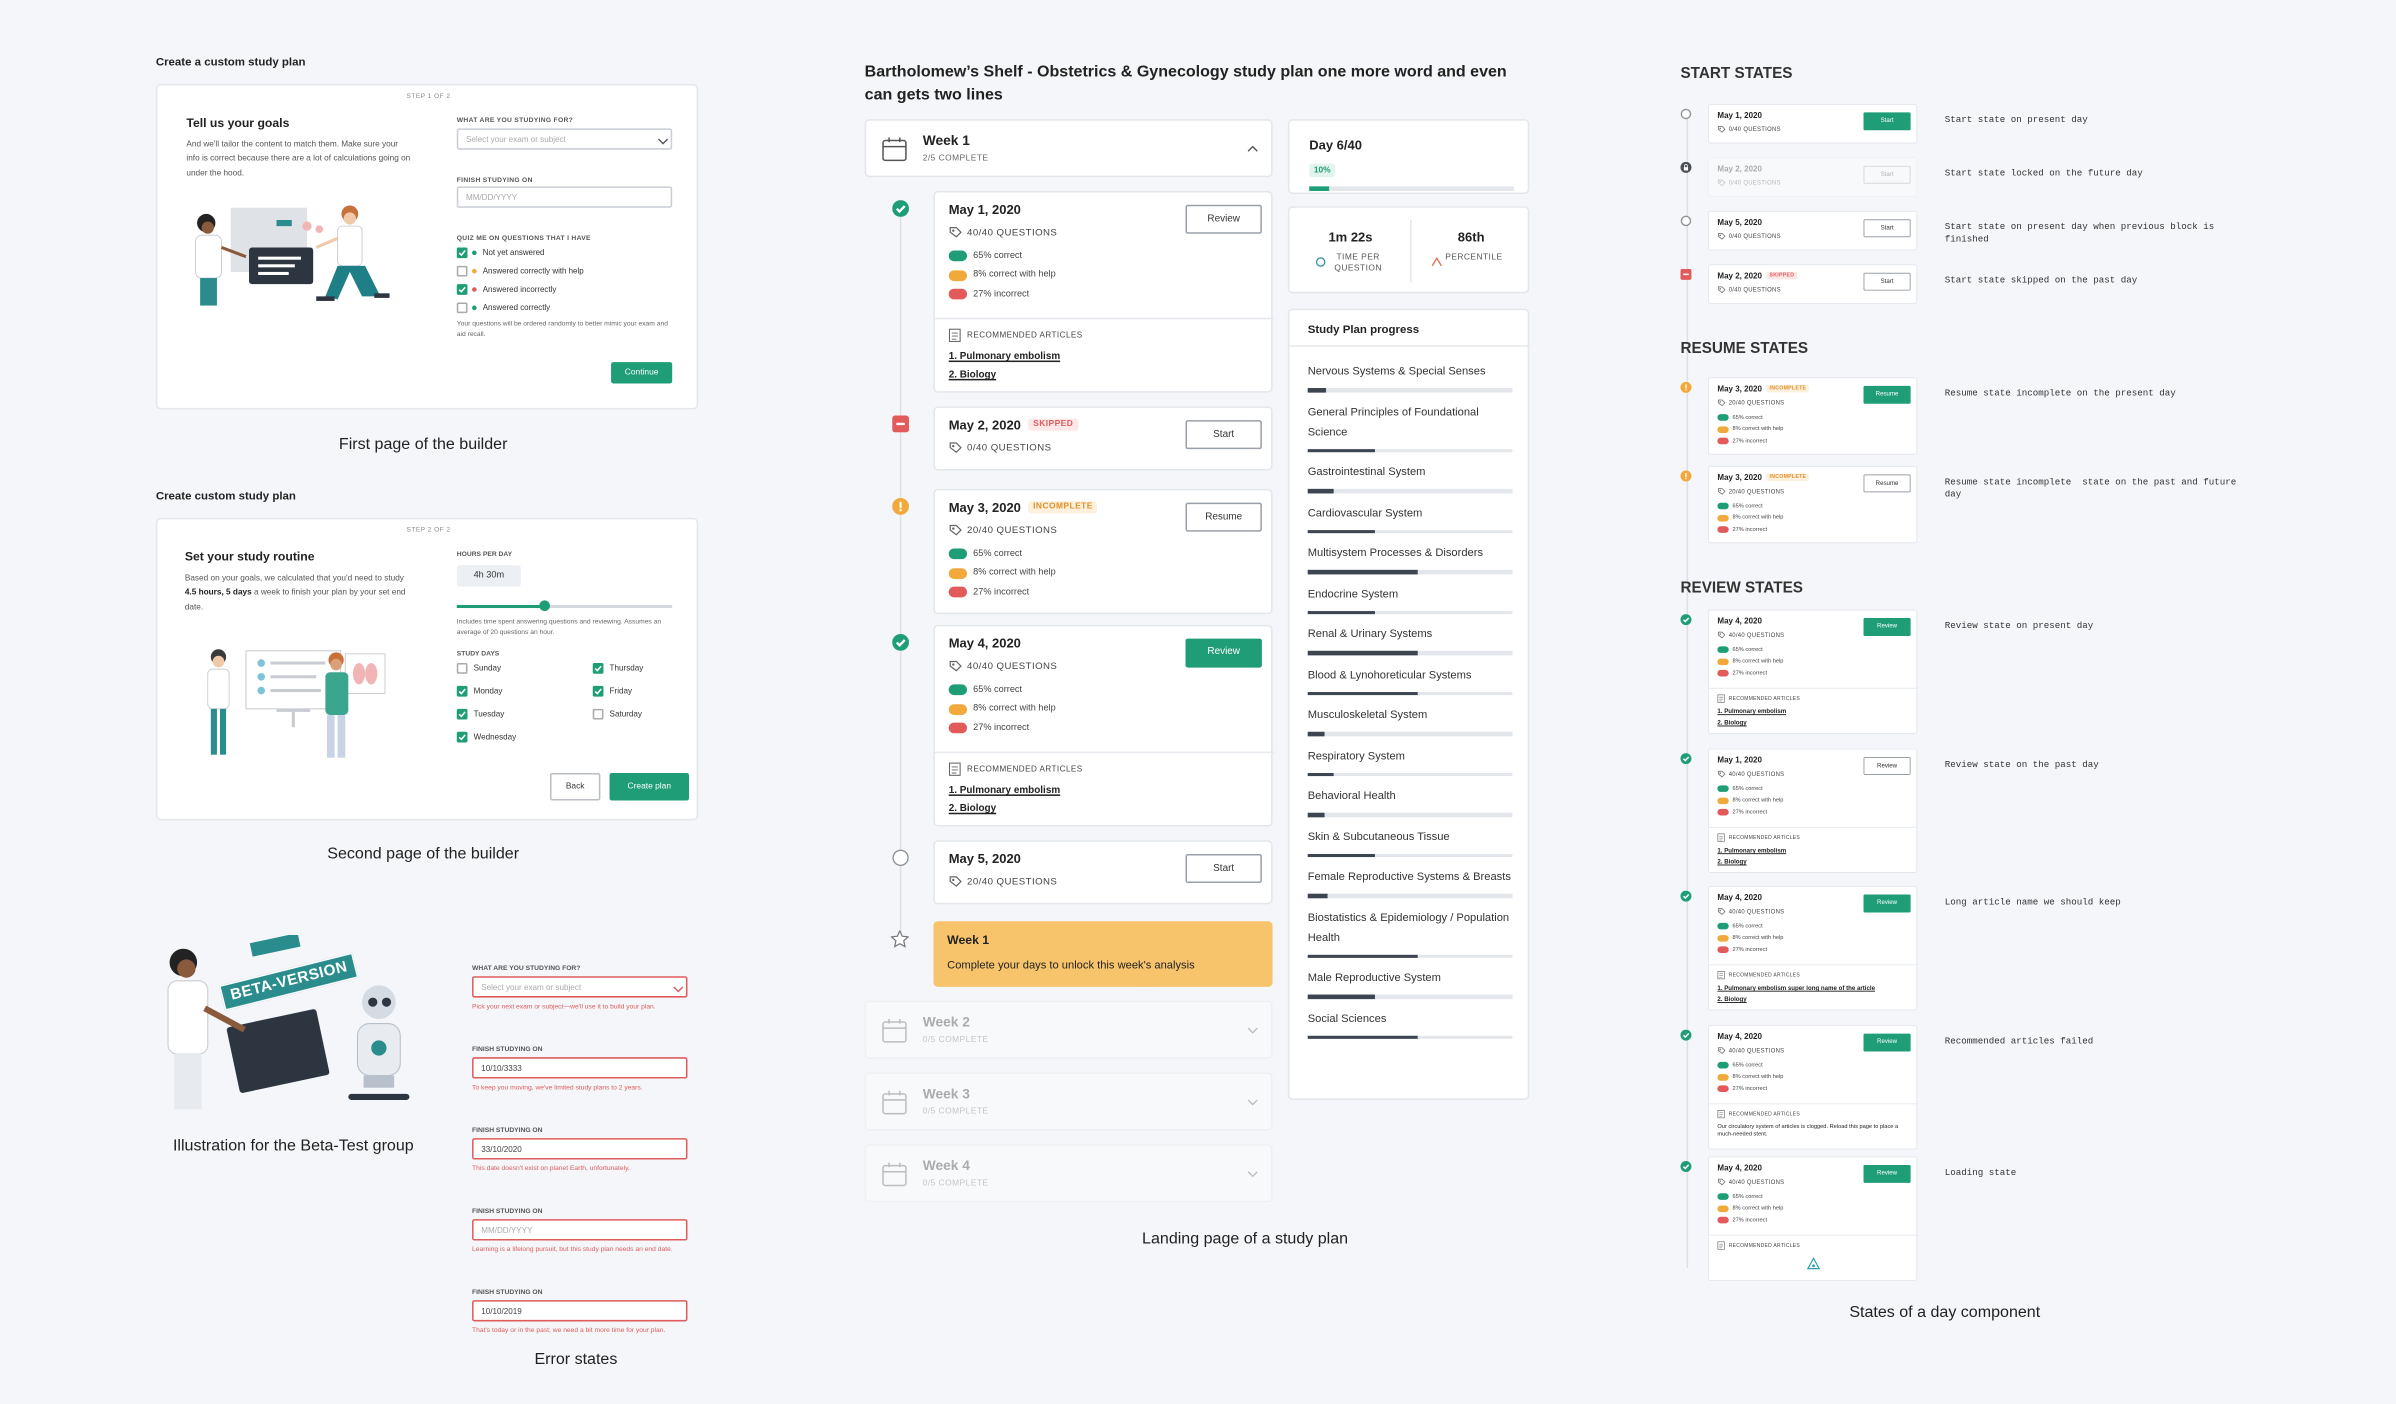  What do you see at coordinates (544, 606) in the screenshot?
I see `slider-thumb` at bounding box center [544, 606].